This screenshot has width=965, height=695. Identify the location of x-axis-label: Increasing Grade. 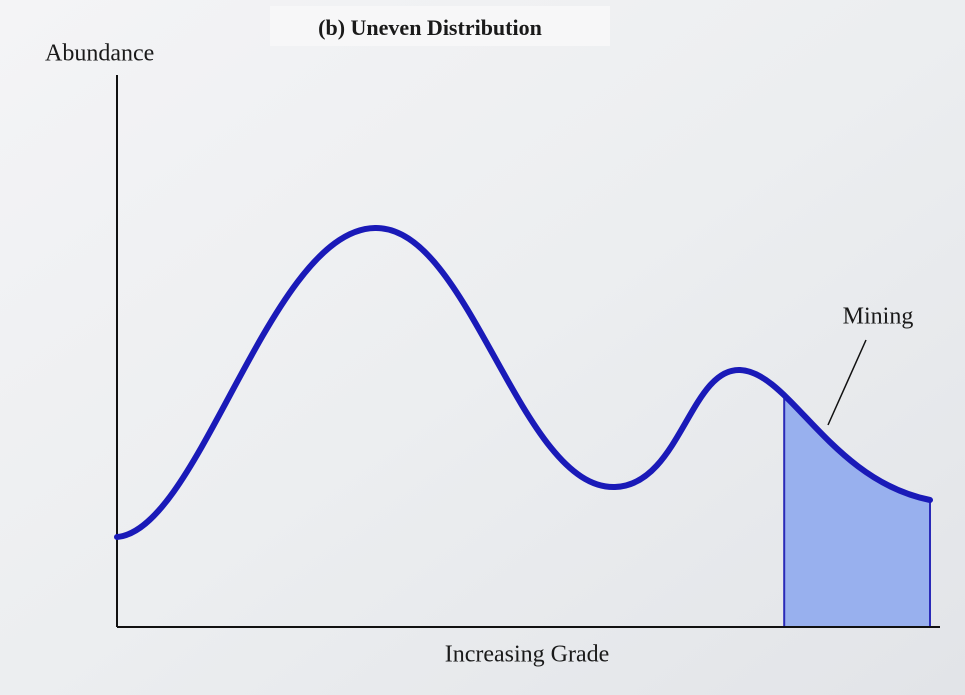
(527, 655).